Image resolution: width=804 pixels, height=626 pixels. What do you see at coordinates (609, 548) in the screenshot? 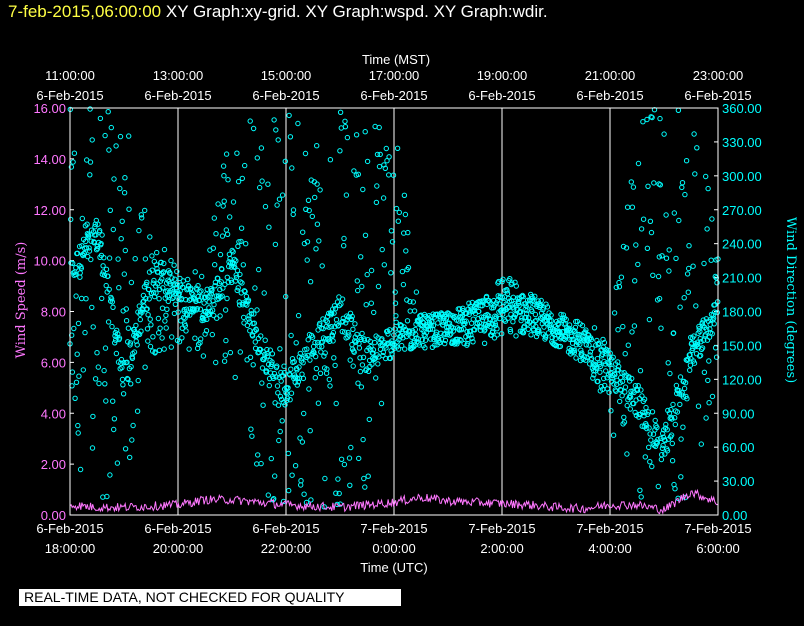
I see `bottom-tick-time: 4:00:00` at bounding box center [609, 548].